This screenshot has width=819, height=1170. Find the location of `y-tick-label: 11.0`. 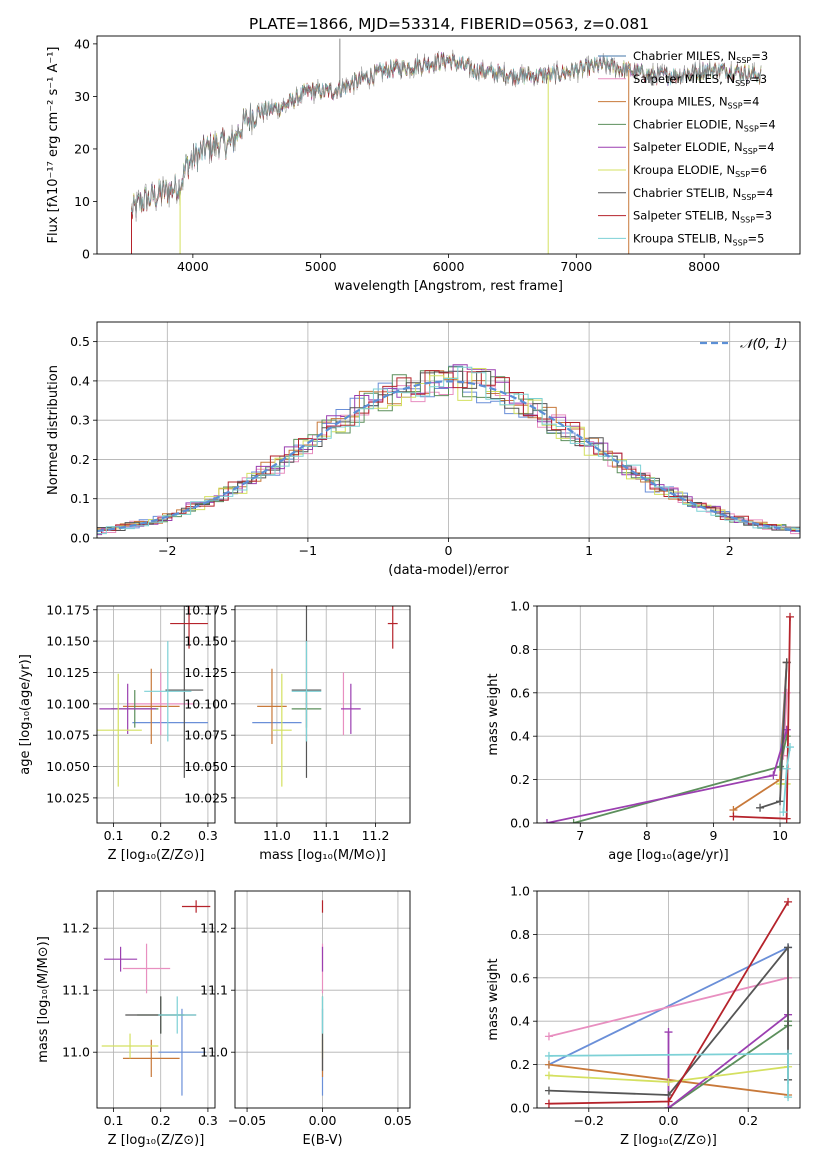

y-tick-label: 11.0 is located at coordinates (214, 1052).